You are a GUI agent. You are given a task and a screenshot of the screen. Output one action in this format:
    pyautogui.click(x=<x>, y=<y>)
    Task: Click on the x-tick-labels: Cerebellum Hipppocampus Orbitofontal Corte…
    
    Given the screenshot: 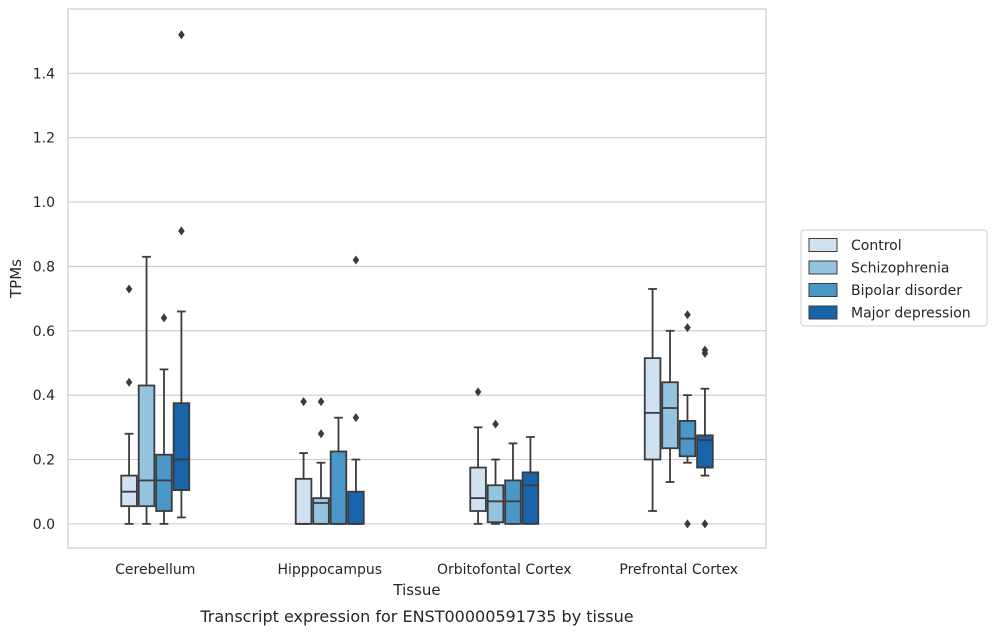 What is the action you would take?
    pyautogui.click(x=426, y=570)
    